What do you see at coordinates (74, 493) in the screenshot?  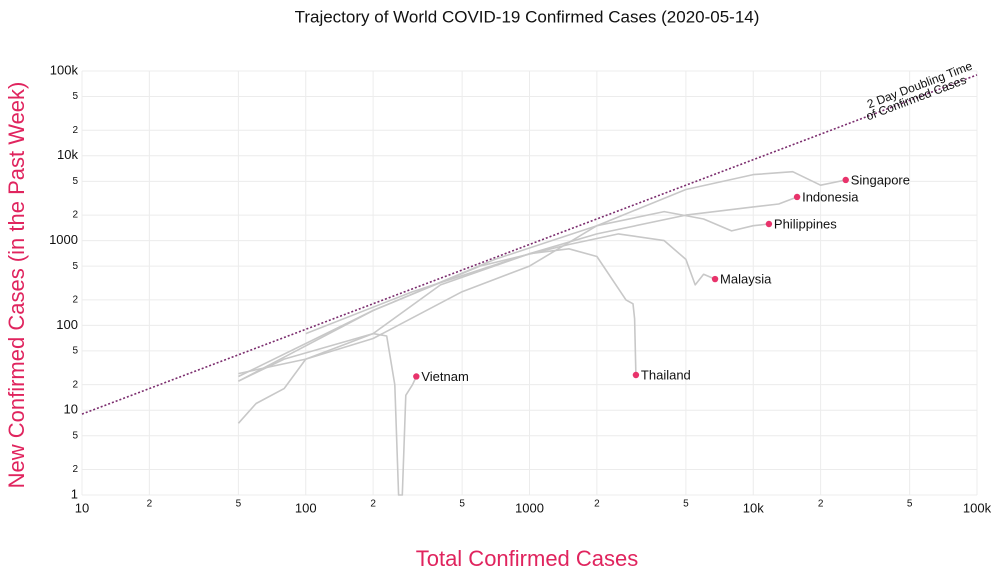 I see `y-tick-label: 1` at bounding box center [74, 493].